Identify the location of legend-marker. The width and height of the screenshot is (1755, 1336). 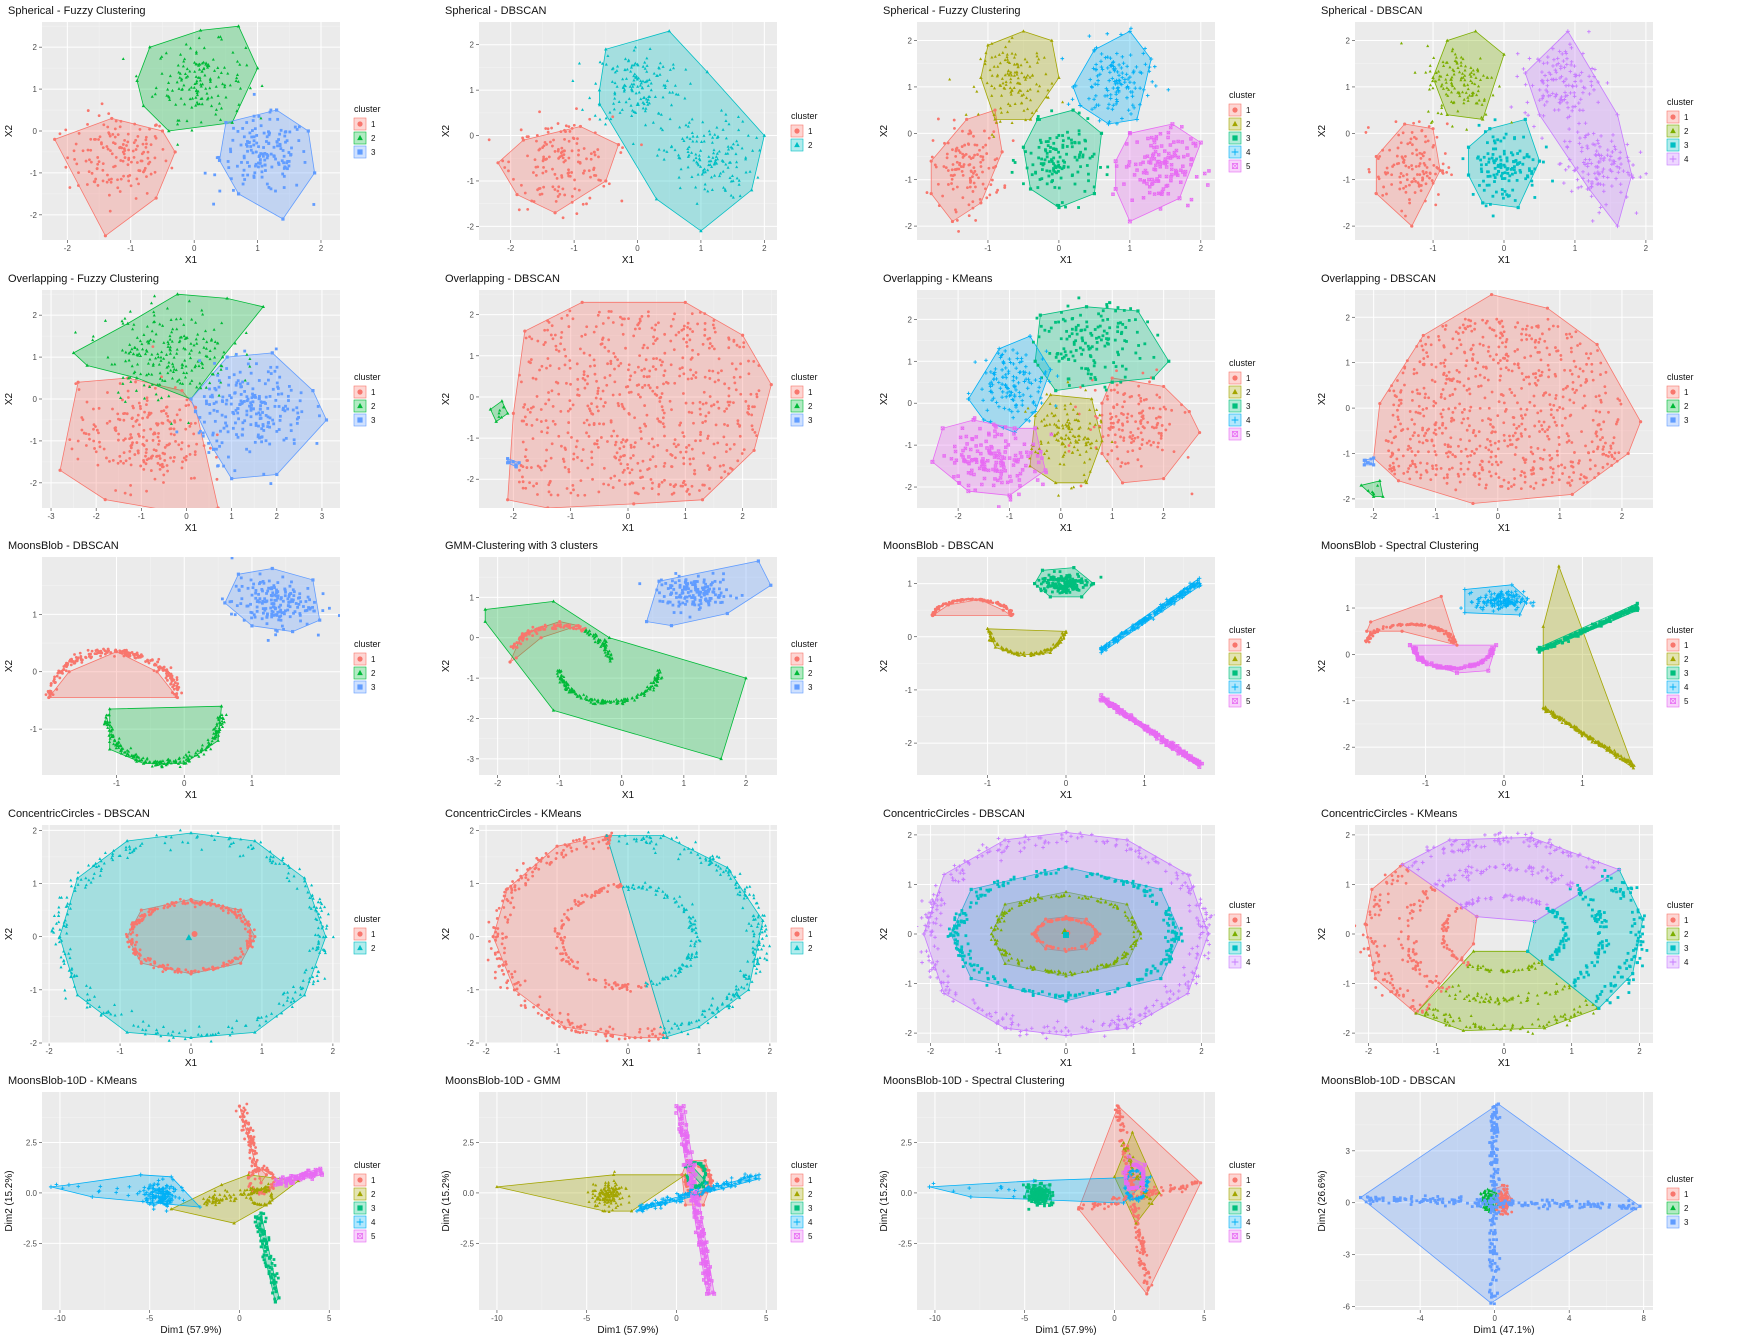
(1234, 137).